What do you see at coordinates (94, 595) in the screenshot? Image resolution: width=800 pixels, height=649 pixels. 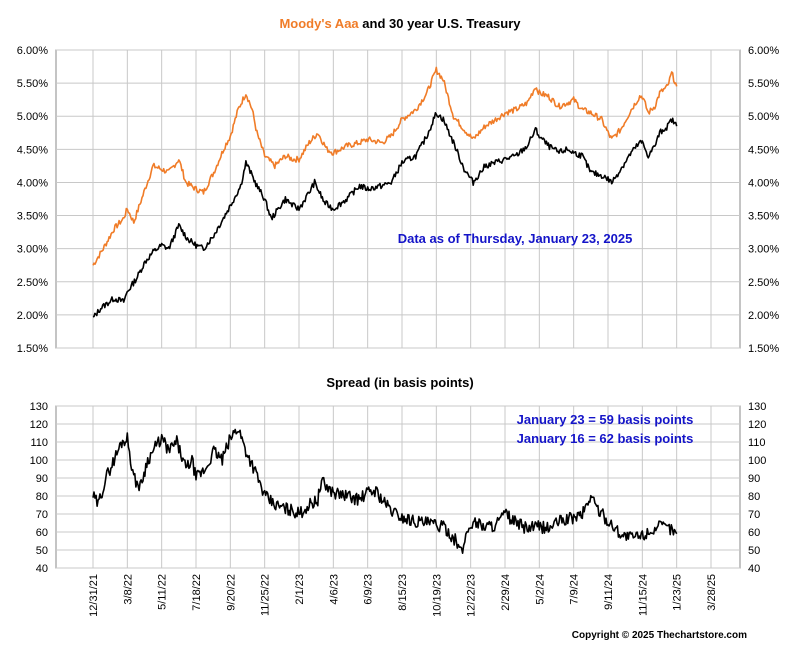 I see `spread-x-tick: 12/31/21` at bounding box center [94, 595].